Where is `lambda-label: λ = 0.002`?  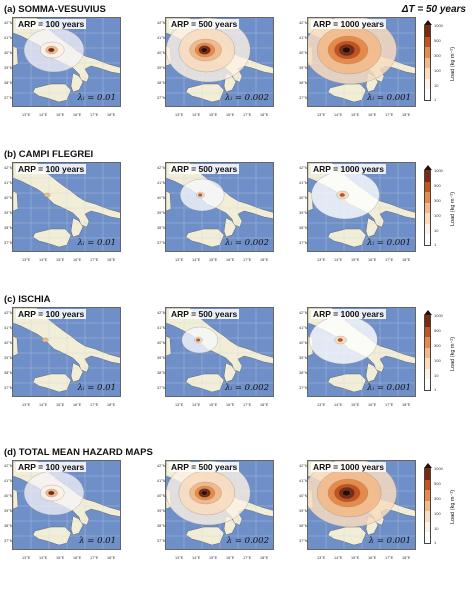
lambda-label: λ = 0.002 is located at coordinates (247, 541).